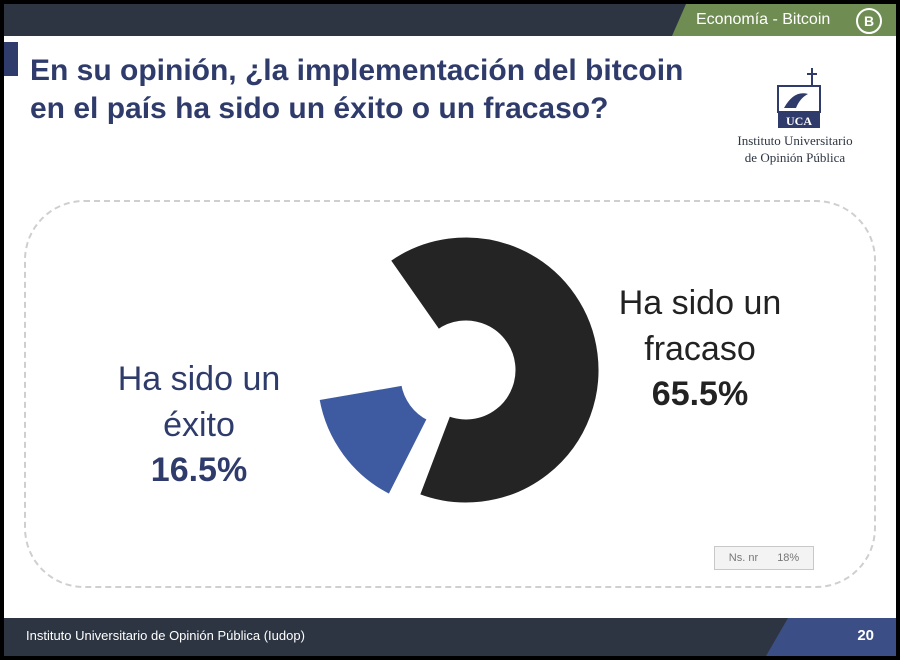  What do you see at coordinates (788, 558) in the screenshot?
I see `nsnr-value: 18%` at bounding box center [788, 558].